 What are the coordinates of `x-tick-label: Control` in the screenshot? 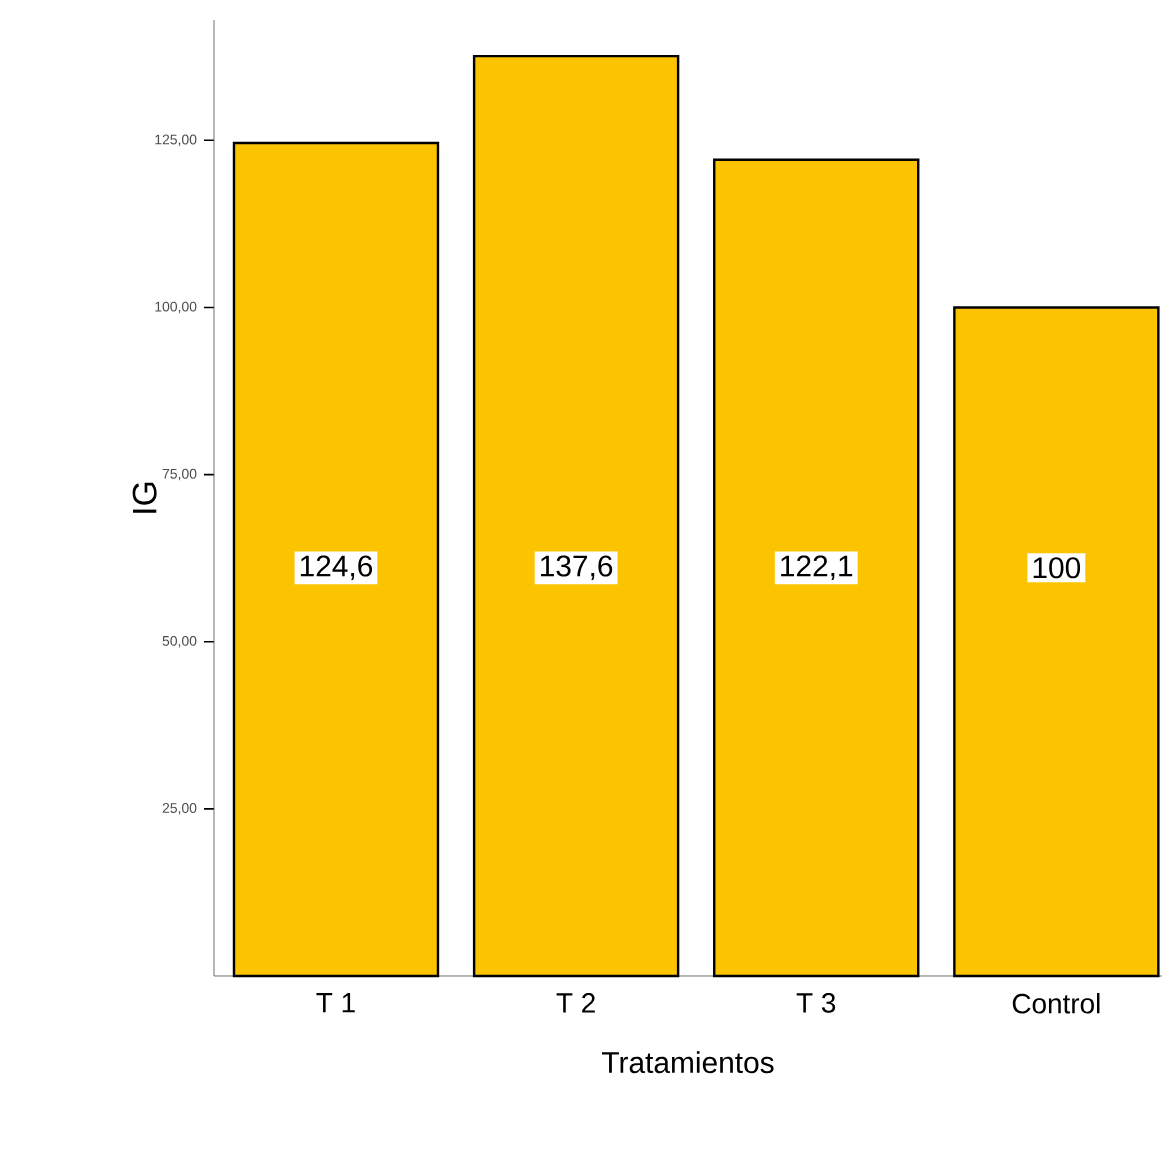 It's located at (1056, 1003).